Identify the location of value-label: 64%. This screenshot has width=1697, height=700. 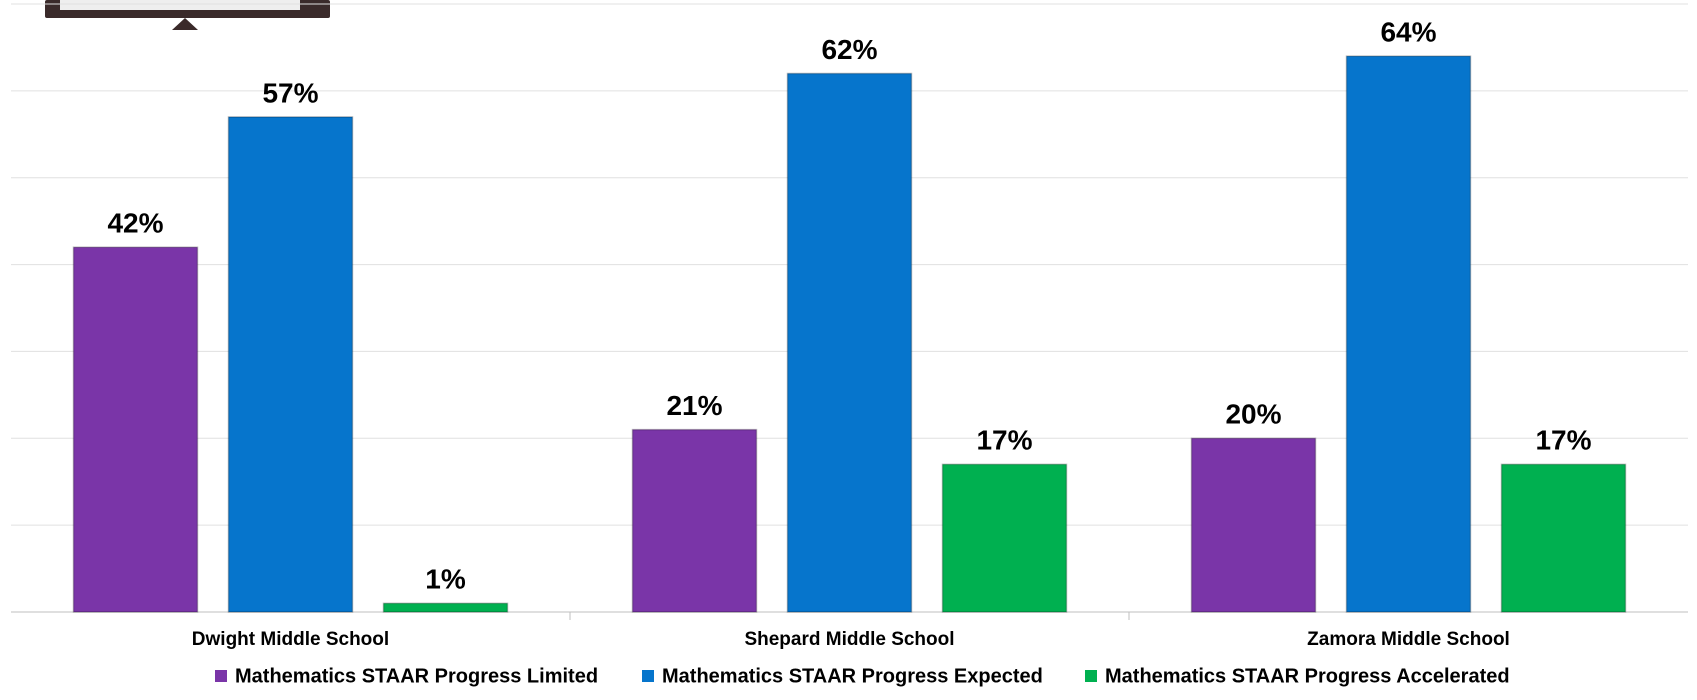
(1408, 32).